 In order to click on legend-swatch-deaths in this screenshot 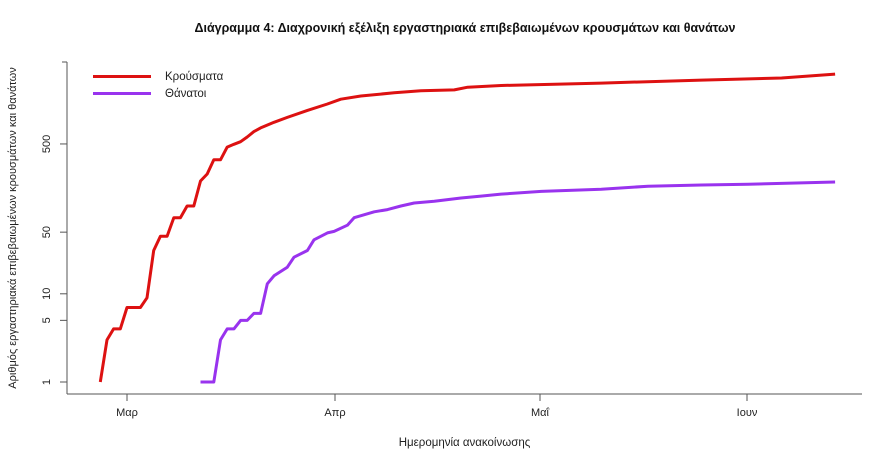, I will do `click(122, 93)`.